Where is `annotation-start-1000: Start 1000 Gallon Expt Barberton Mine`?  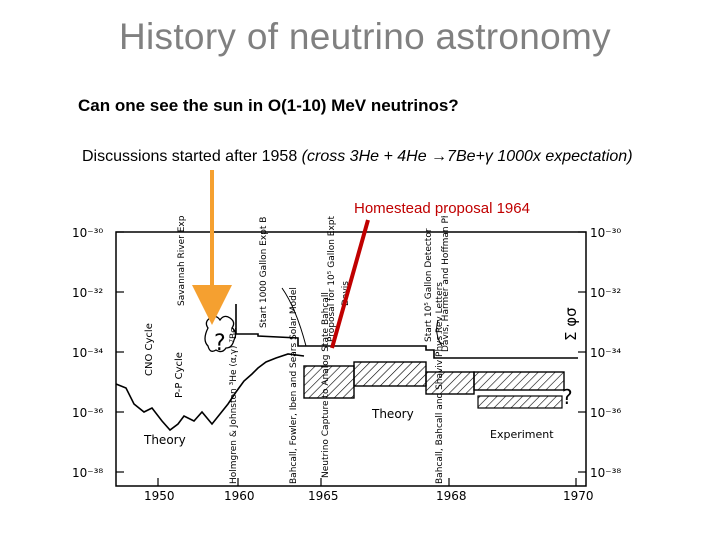
annotation-start-1000: Start 1000 Gallon Expt Barberton Mine is located at coordinates (264, 272).